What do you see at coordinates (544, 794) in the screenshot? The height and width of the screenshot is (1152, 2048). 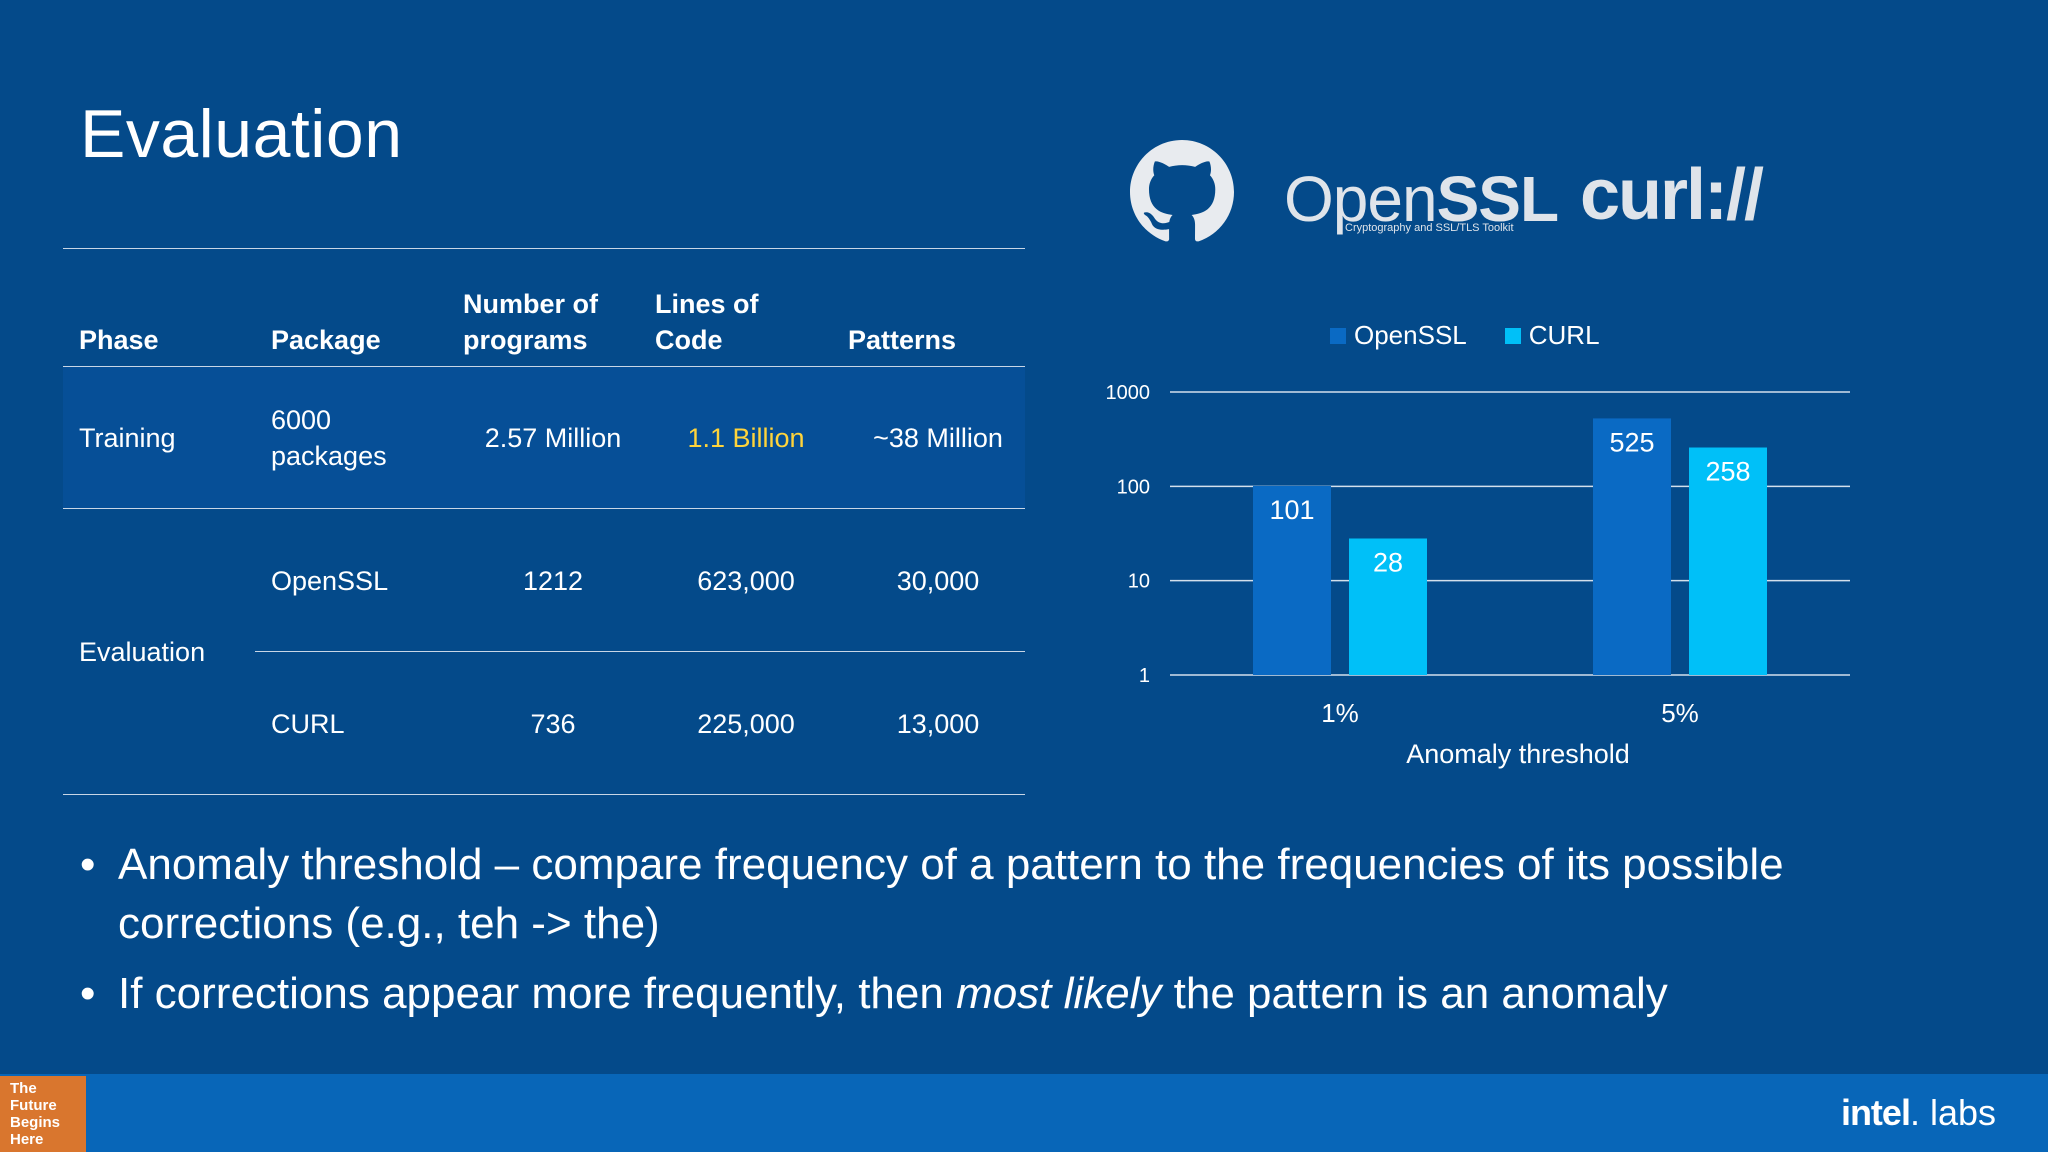 I see `table-bottom-rule` at bounding box center [544, 794].